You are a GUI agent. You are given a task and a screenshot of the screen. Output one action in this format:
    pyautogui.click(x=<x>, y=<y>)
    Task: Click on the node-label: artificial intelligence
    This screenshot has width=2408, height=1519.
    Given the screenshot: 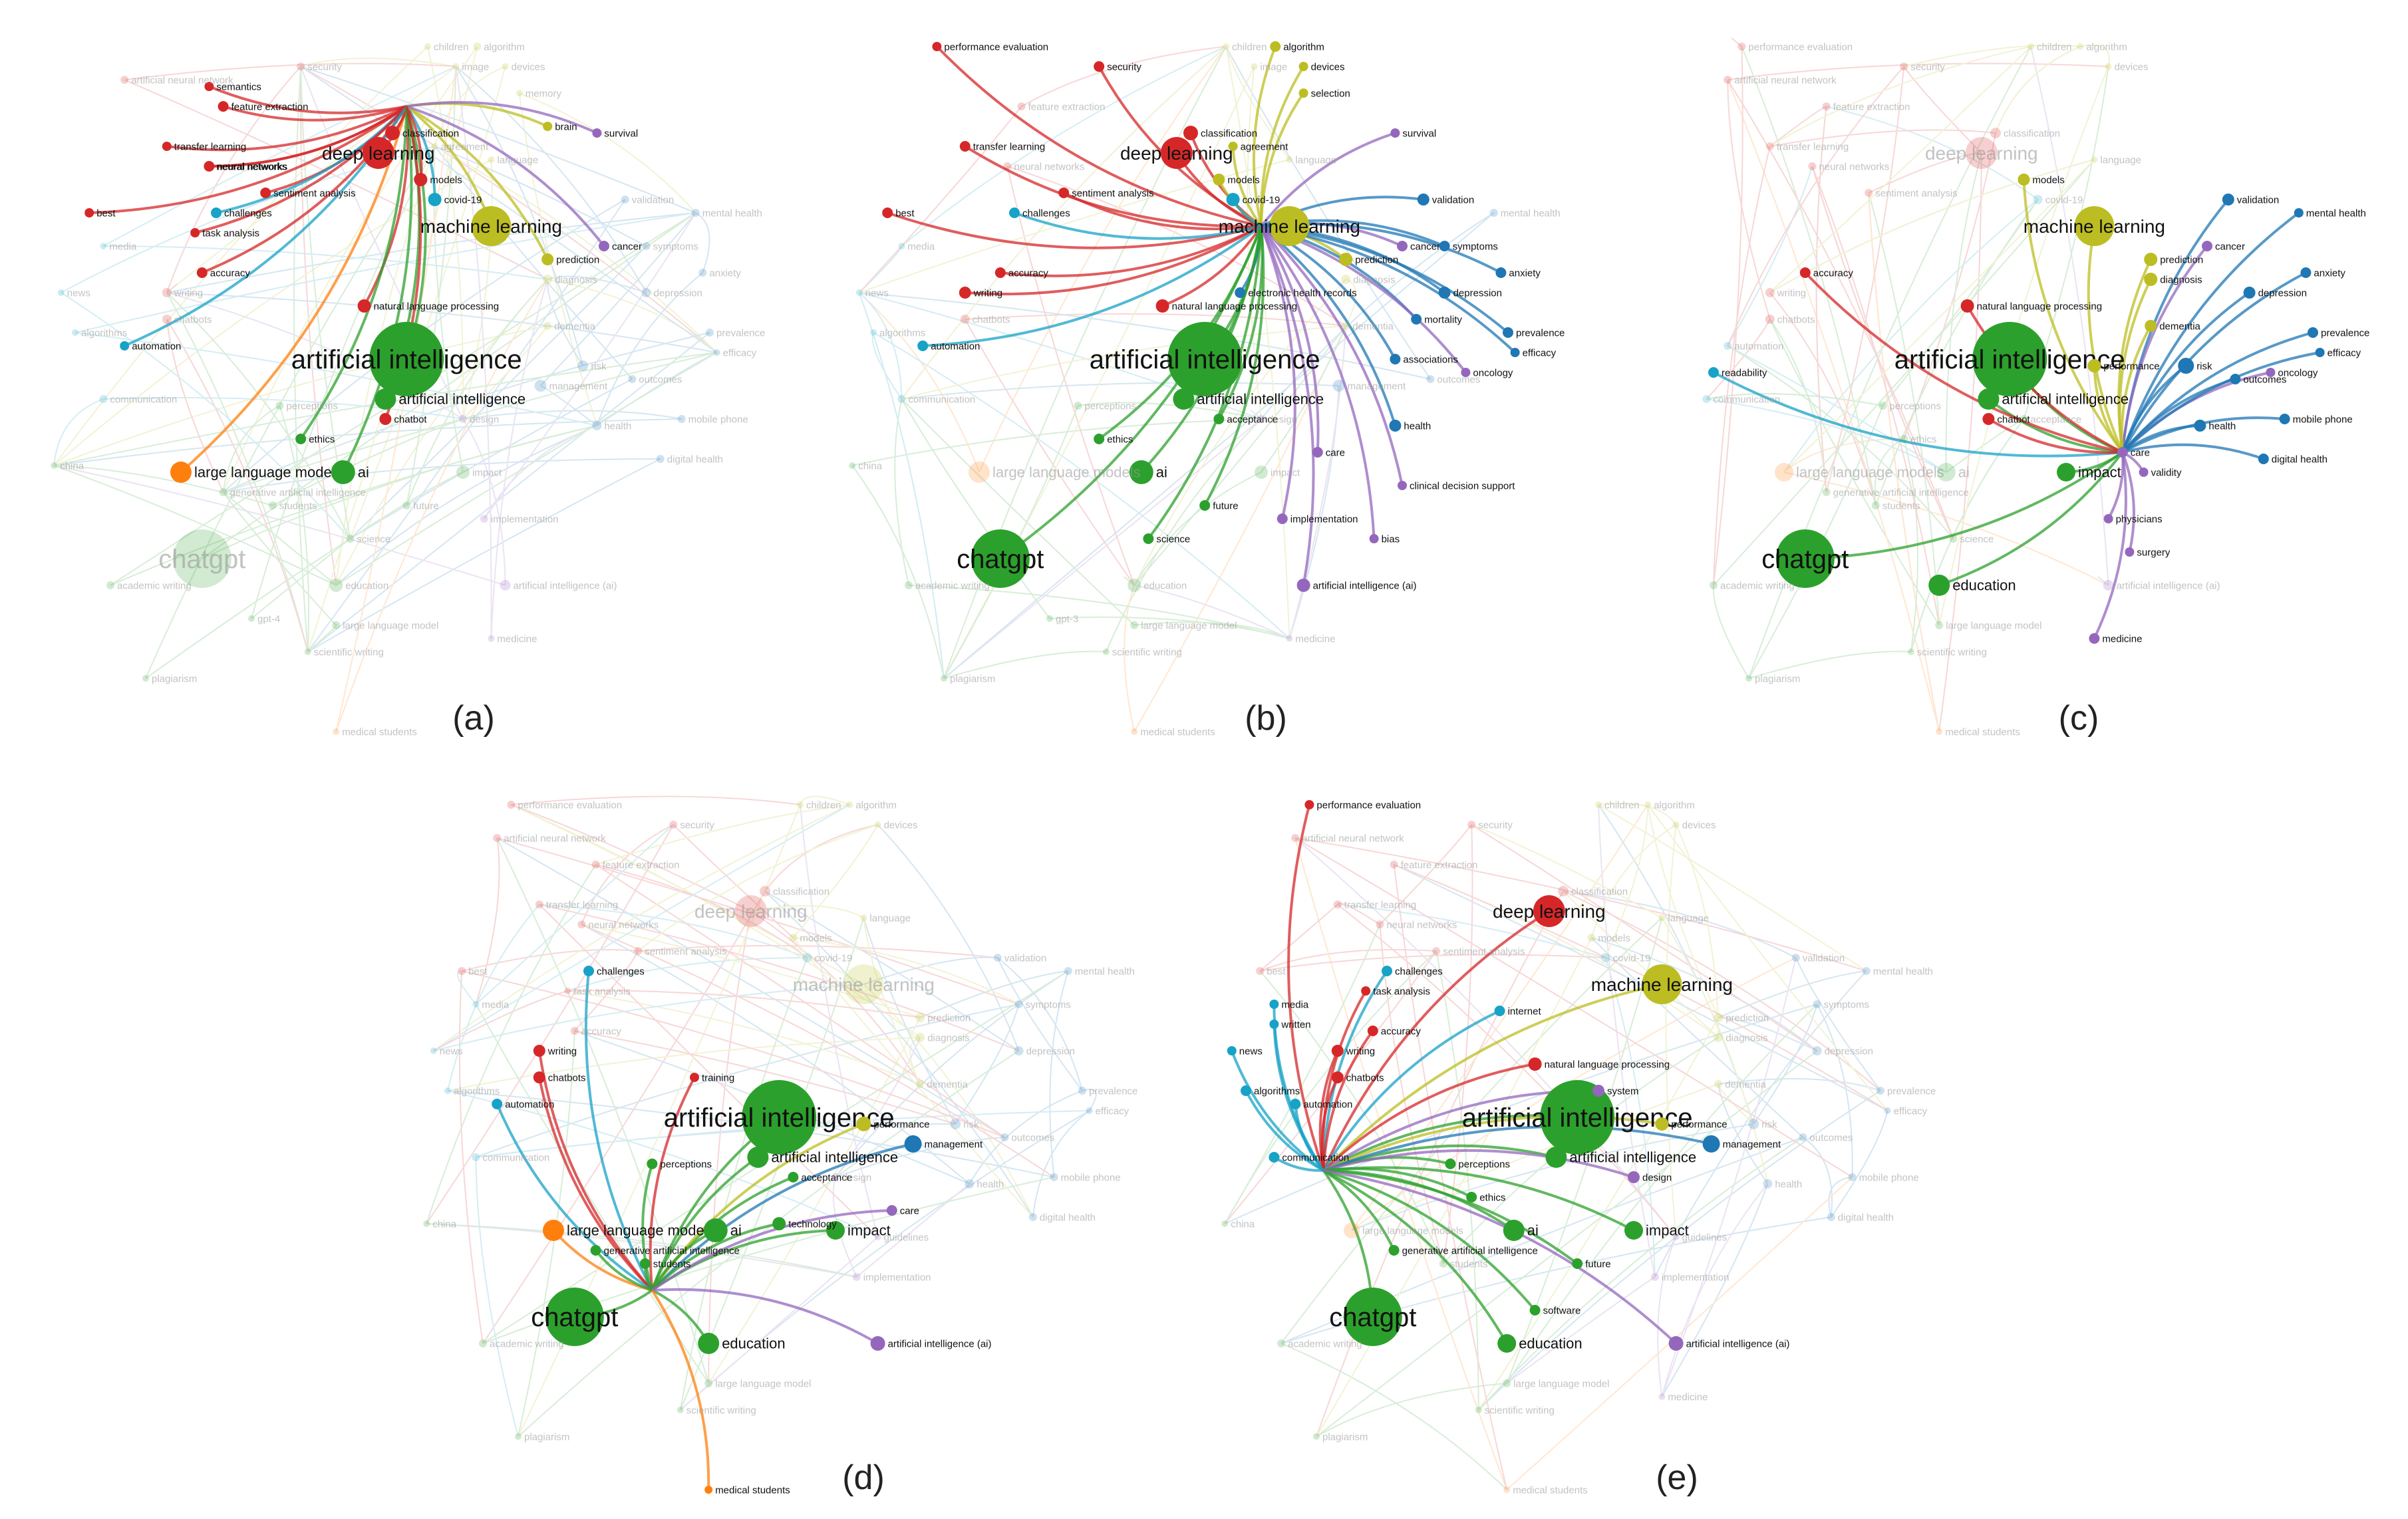 What is the action you would take?
    pyautogui.click(x=834, y=1157)
    